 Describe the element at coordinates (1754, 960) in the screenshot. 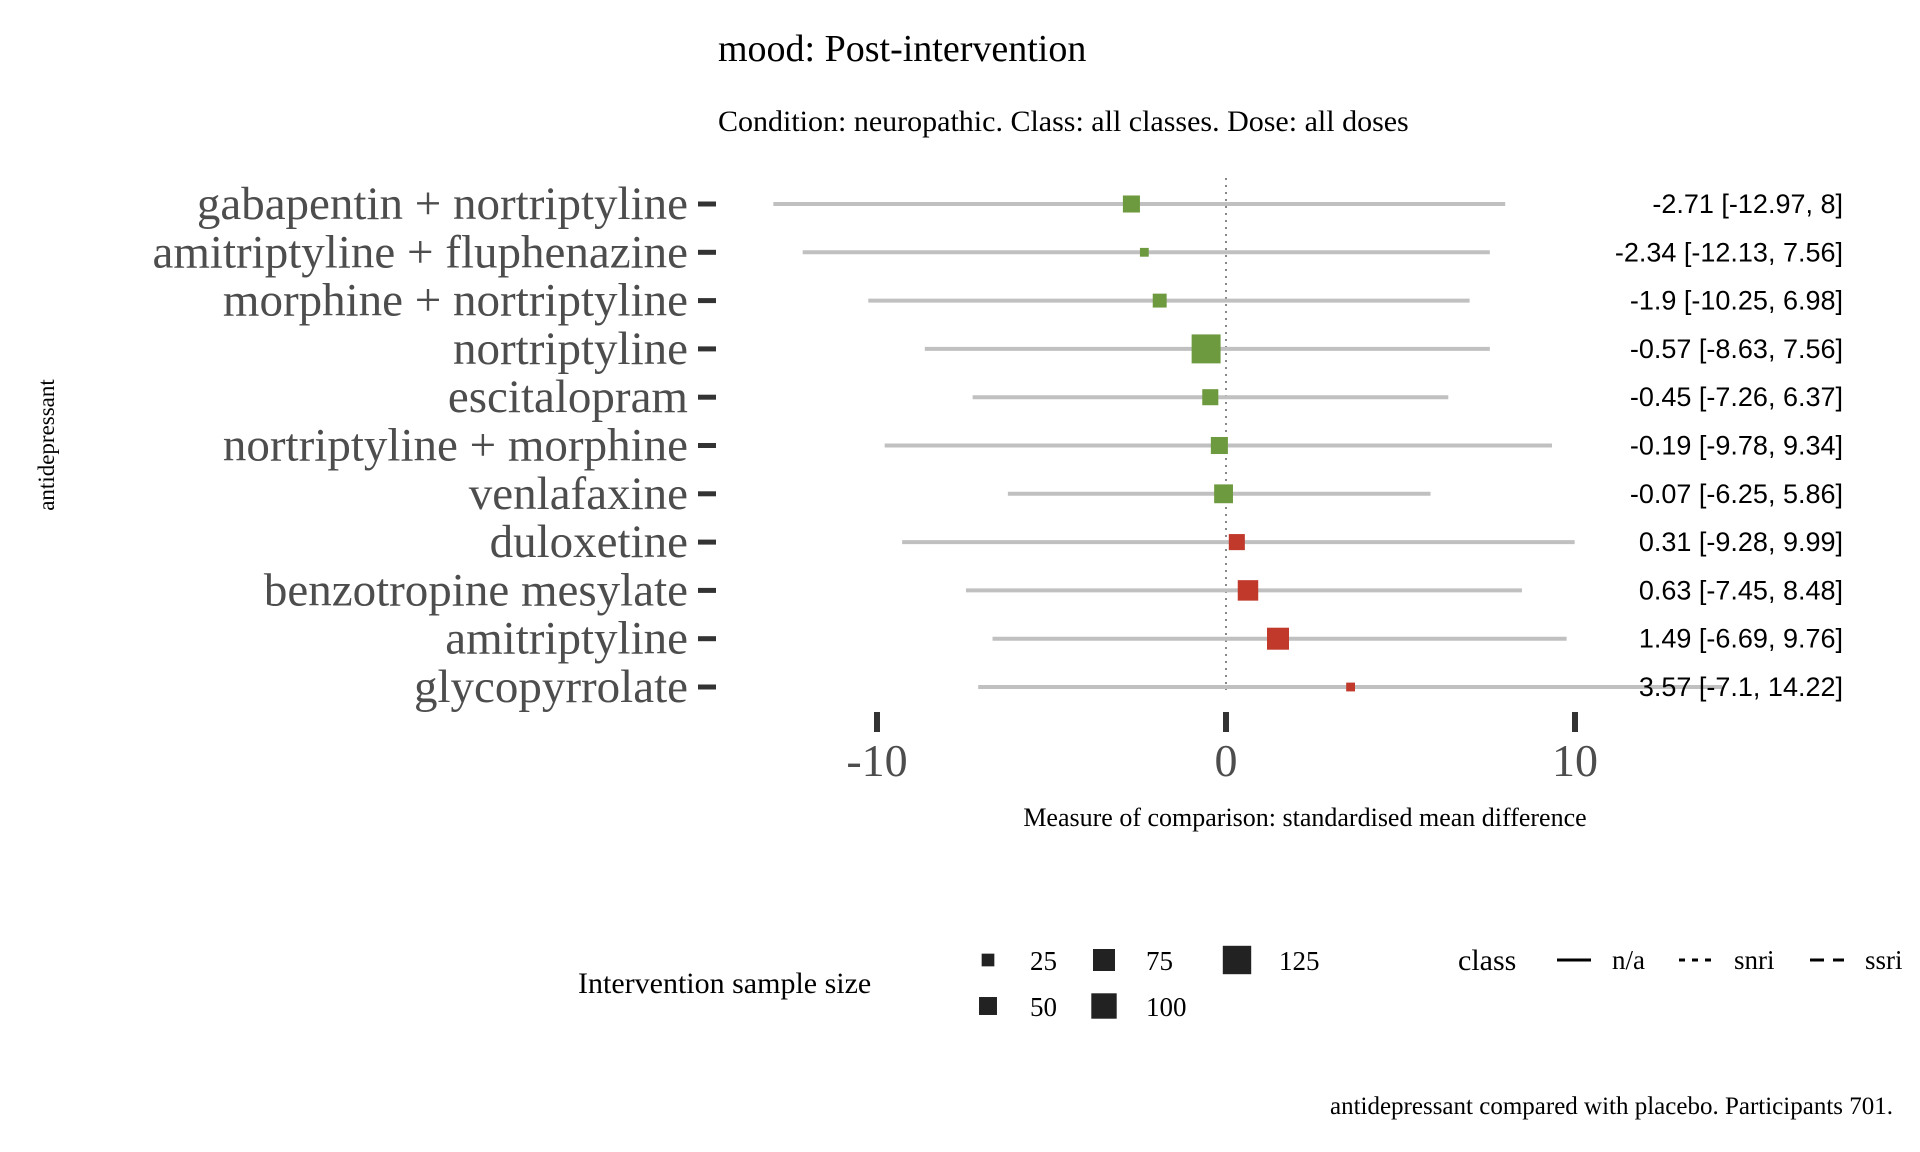

I see `legend-class-label: snri` at that location.